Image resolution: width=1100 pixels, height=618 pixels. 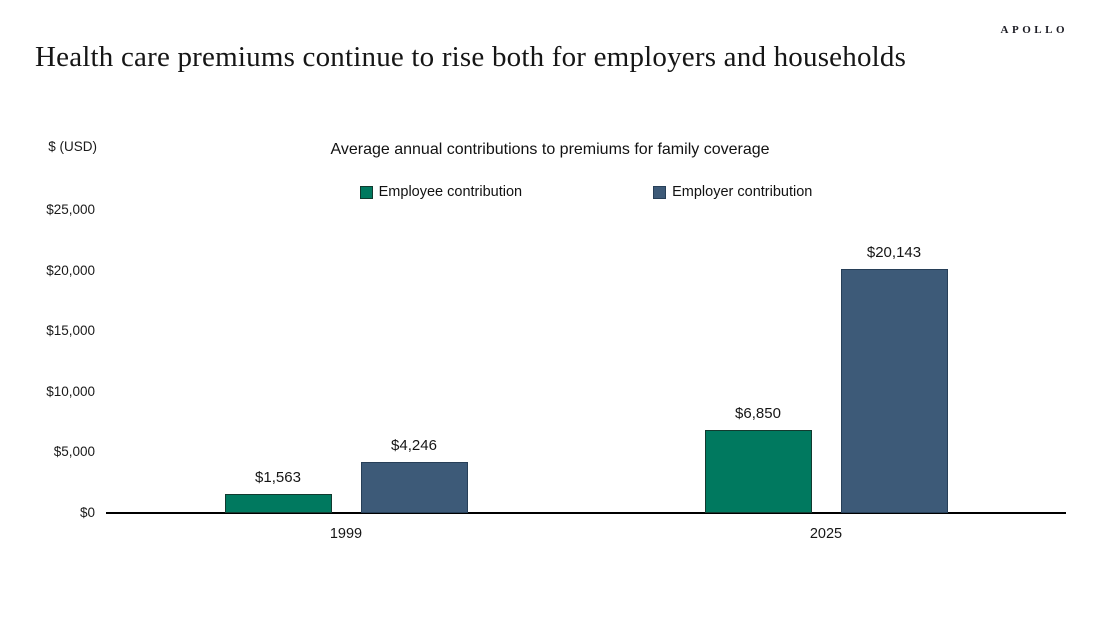 I want to click on x-axis-line, so click(x=586, y=513).